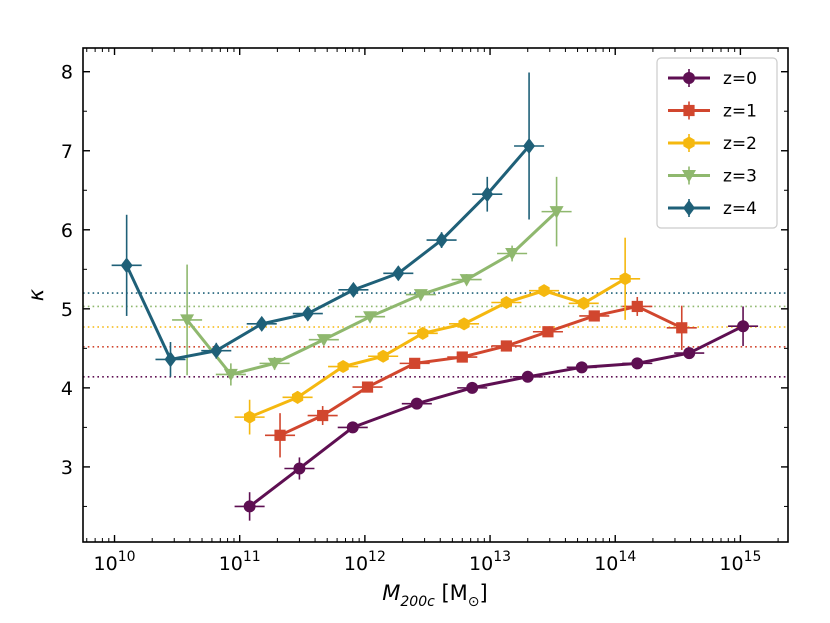  I want to click on legend-marker-z1, so click(689, 110).